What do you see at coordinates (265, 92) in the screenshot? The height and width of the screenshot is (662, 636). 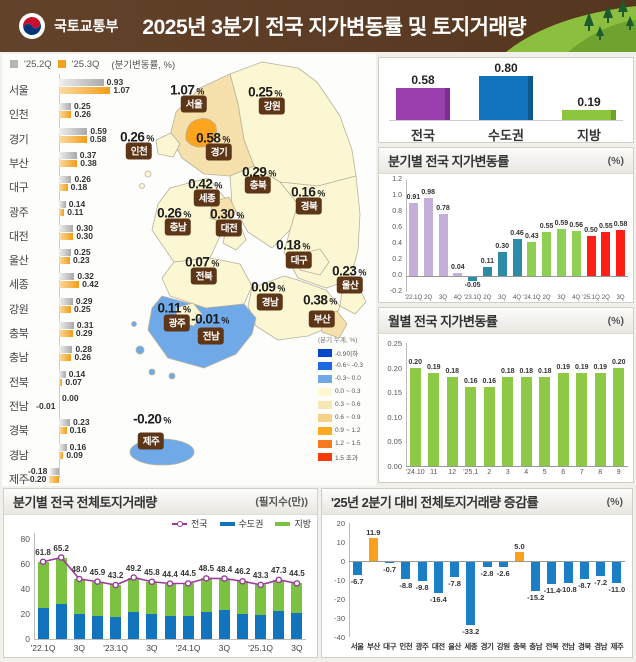 I see `map-region-value: 0.25 %` at bounding box center [265, 92].